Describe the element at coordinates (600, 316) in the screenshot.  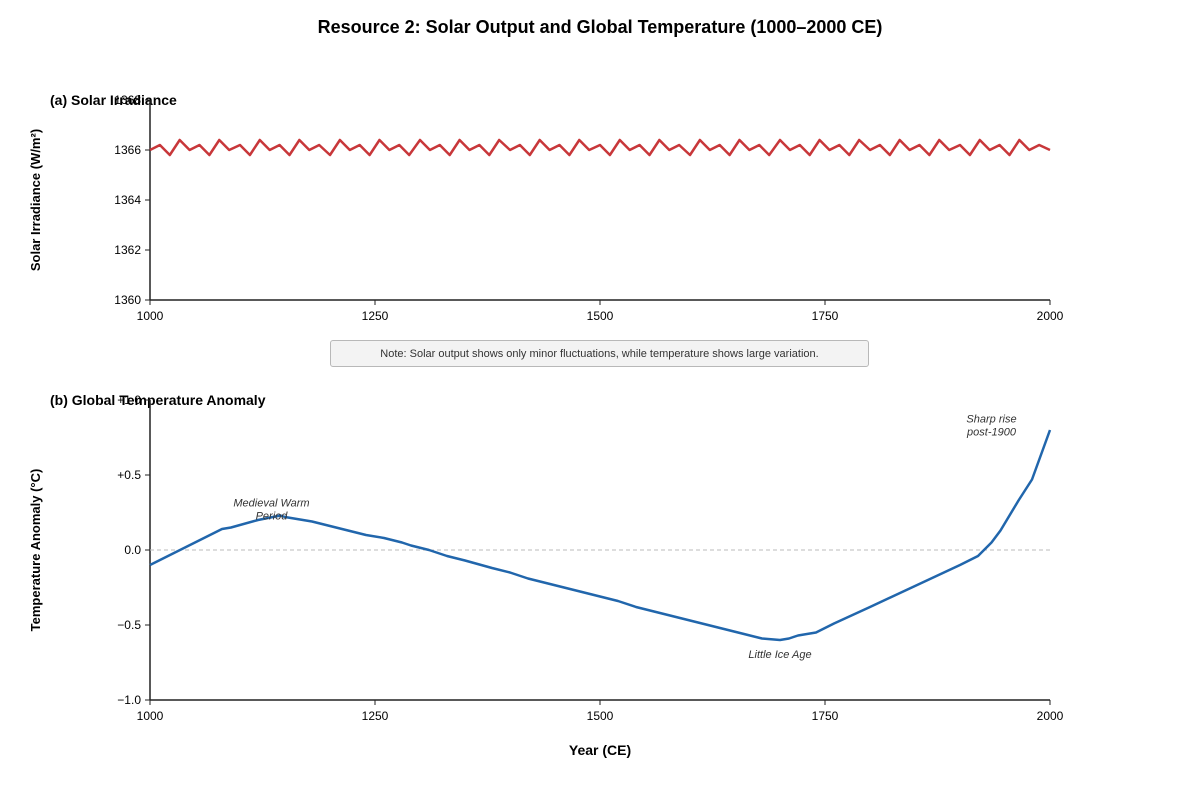
I see `panel-0-x-tick-label: 1500` at that location.